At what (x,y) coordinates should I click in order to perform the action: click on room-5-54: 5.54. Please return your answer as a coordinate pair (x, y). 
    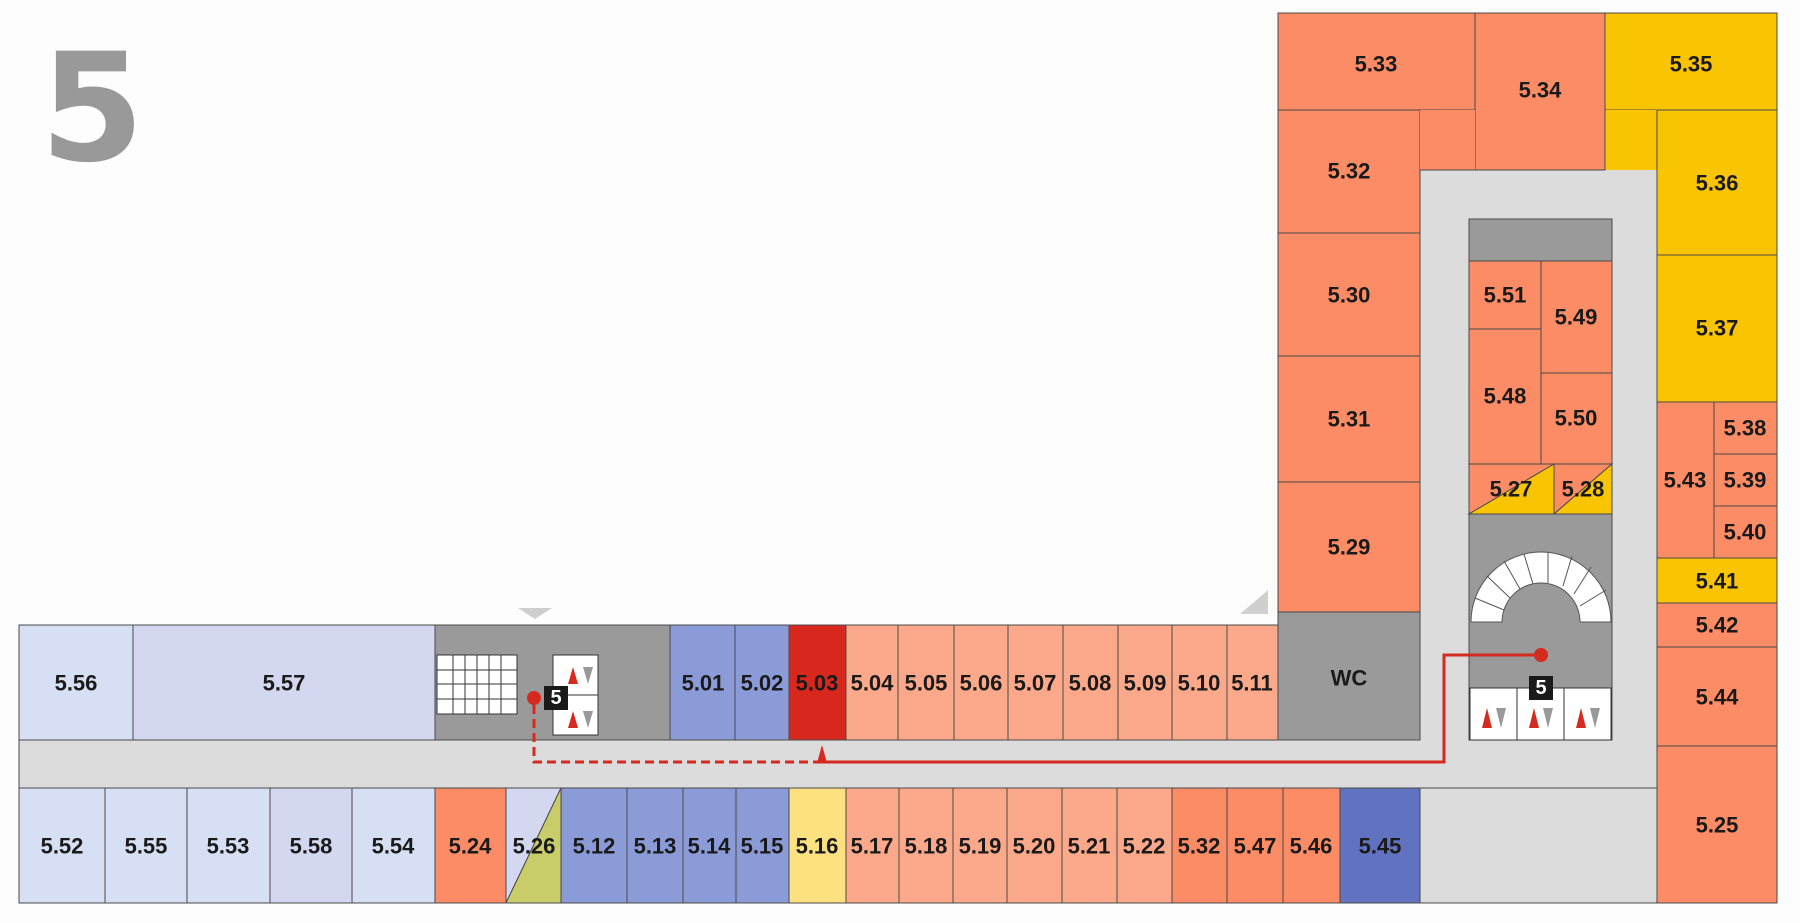
    Looking at the image, I should click on (393, 845).